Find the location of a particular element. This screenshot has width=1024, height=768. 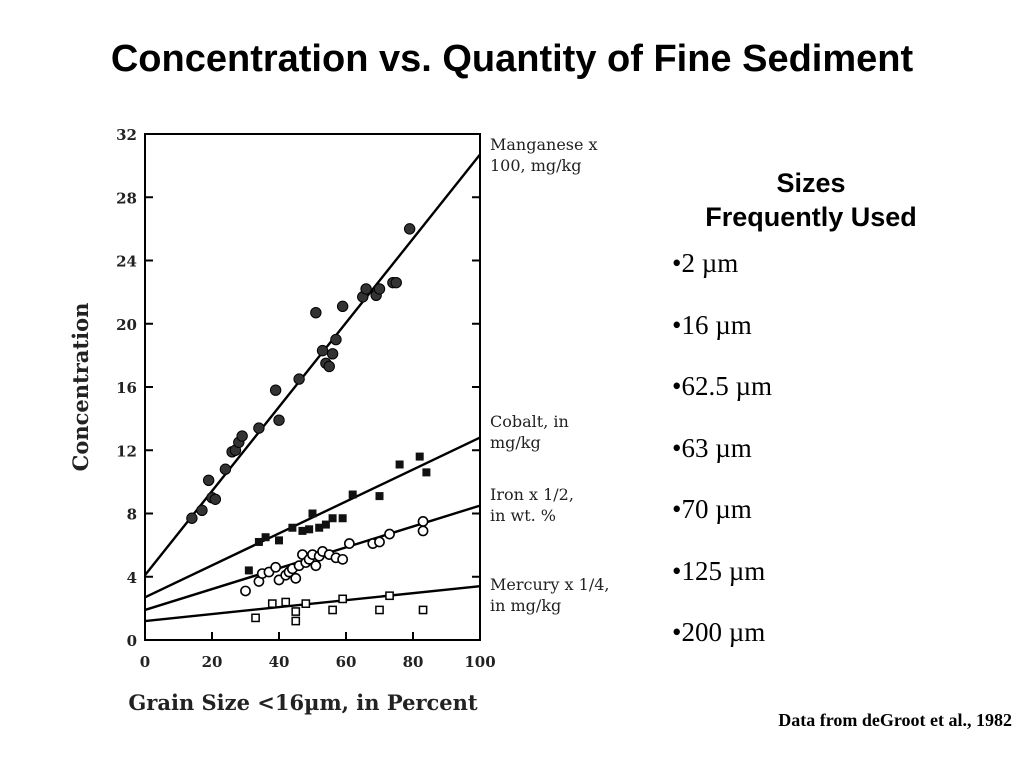

x-tick-label: 40 is located at coordinates (279, 662).